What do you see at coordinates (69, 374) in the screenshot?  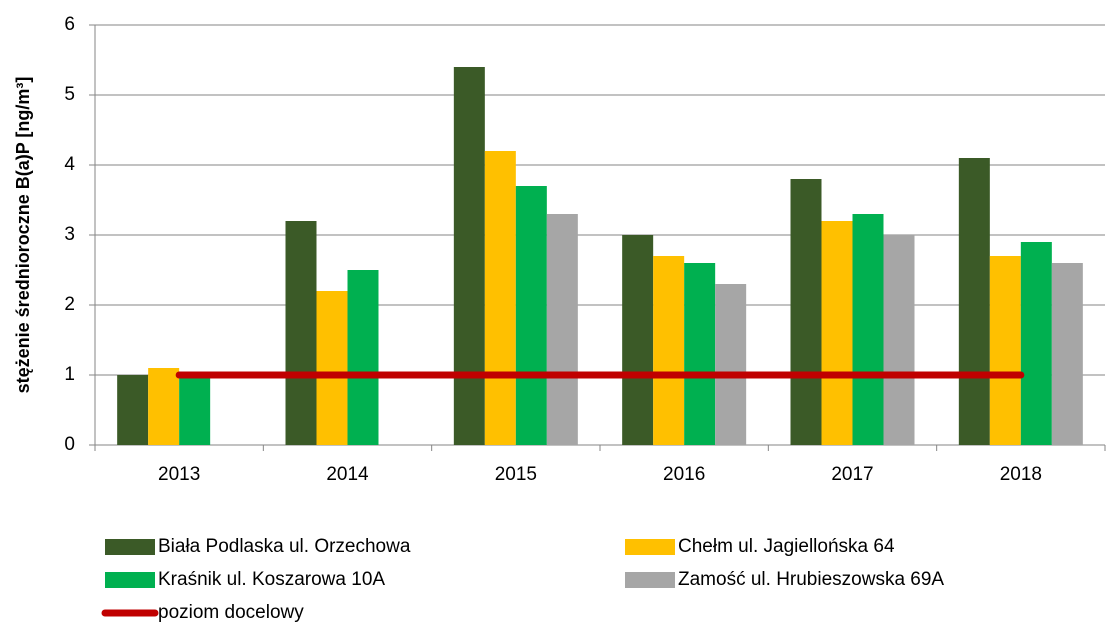 I see `y-tick-label: 1` at bounding box center [69, 374].